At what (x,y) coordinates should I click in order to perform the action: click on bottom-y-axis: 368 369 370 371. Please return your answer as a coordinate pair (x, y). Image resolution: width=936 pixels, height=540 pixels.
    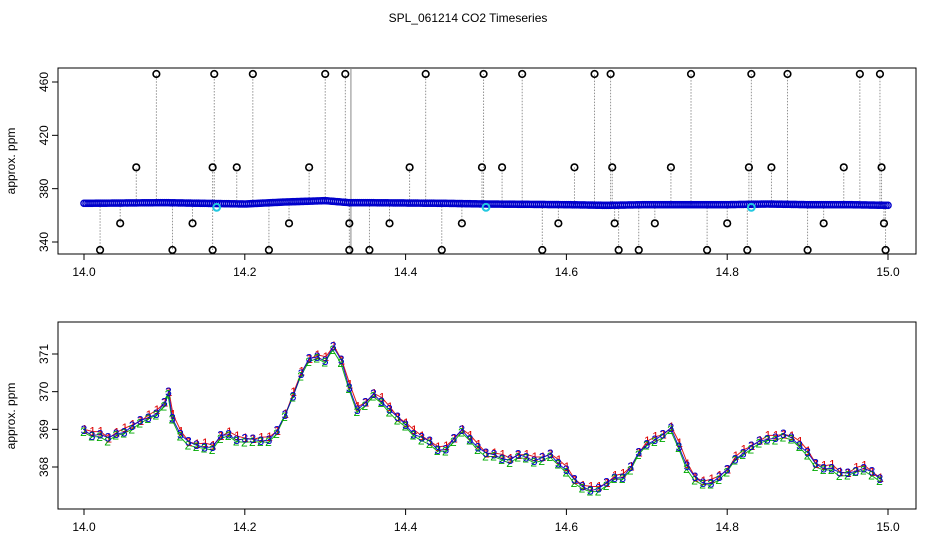
    Looking at the image, I should click on (48, 410).